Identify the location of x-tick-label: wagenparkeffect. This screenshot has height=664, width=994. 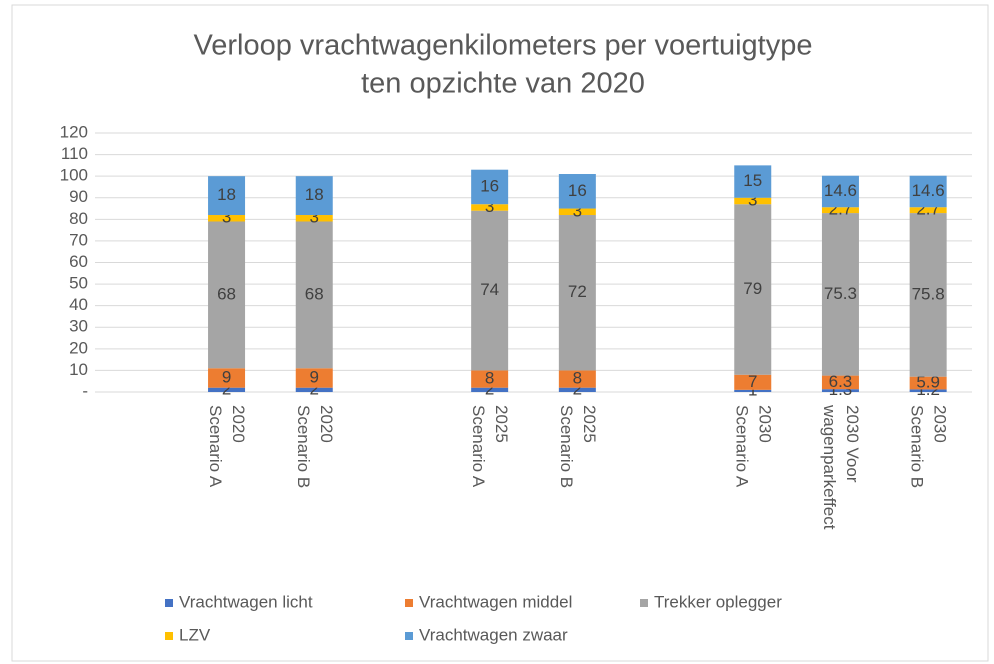
(829, 467).